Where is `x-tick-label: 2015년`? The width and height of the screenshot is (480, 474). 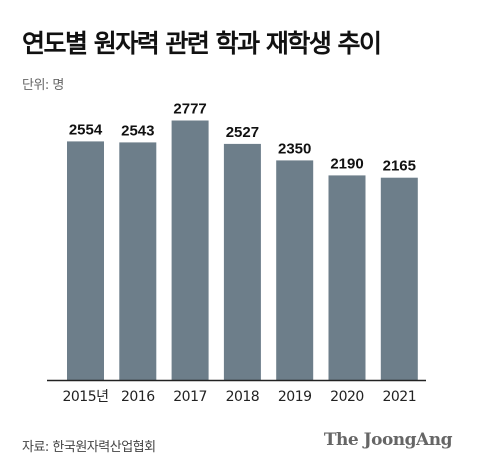
x-tick-label: 2015년 is located at coordinates (85, 397).